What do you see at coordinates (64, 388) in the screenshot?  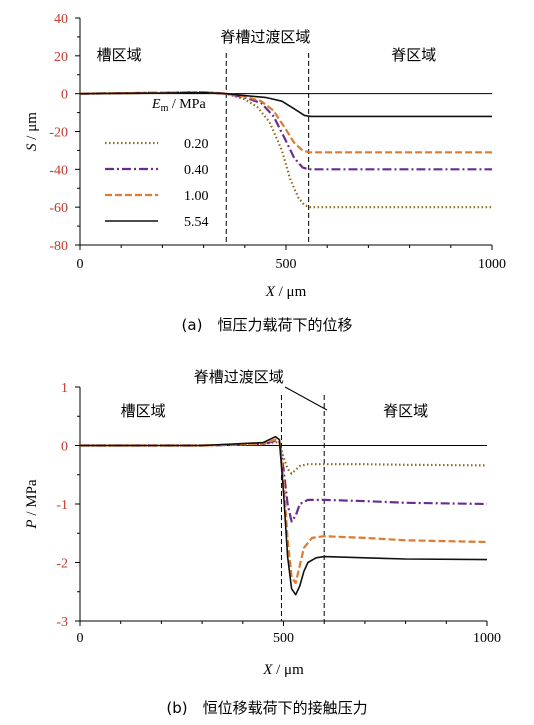 I see `y-tick-label: 1` at bounding box center [64, 388].